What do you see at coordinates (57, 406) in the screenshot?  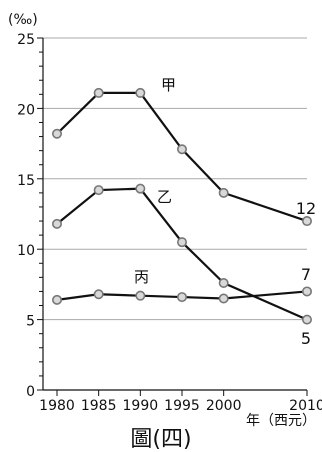 I see `x-tick-label: 1980` at bounding box center [57, 406].